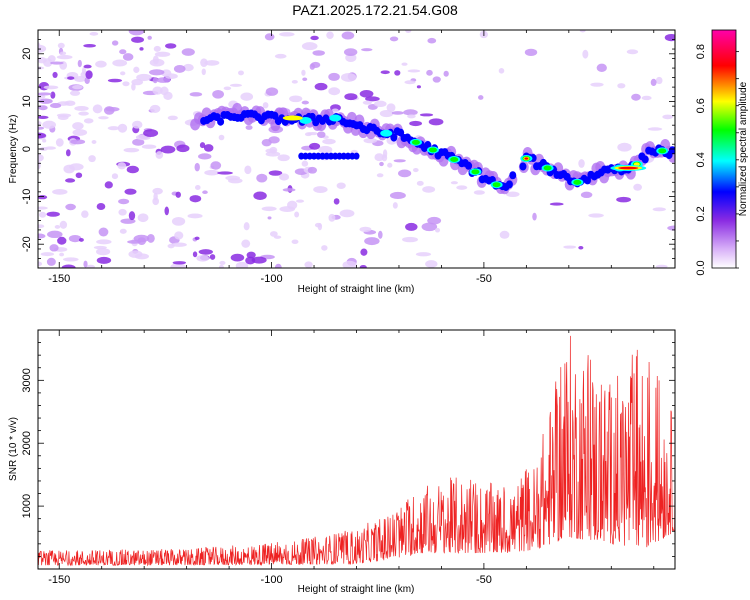  Describe the element at coordinates (484, 580) in the screenshot. I see `x-tick-label: -50` at that location.